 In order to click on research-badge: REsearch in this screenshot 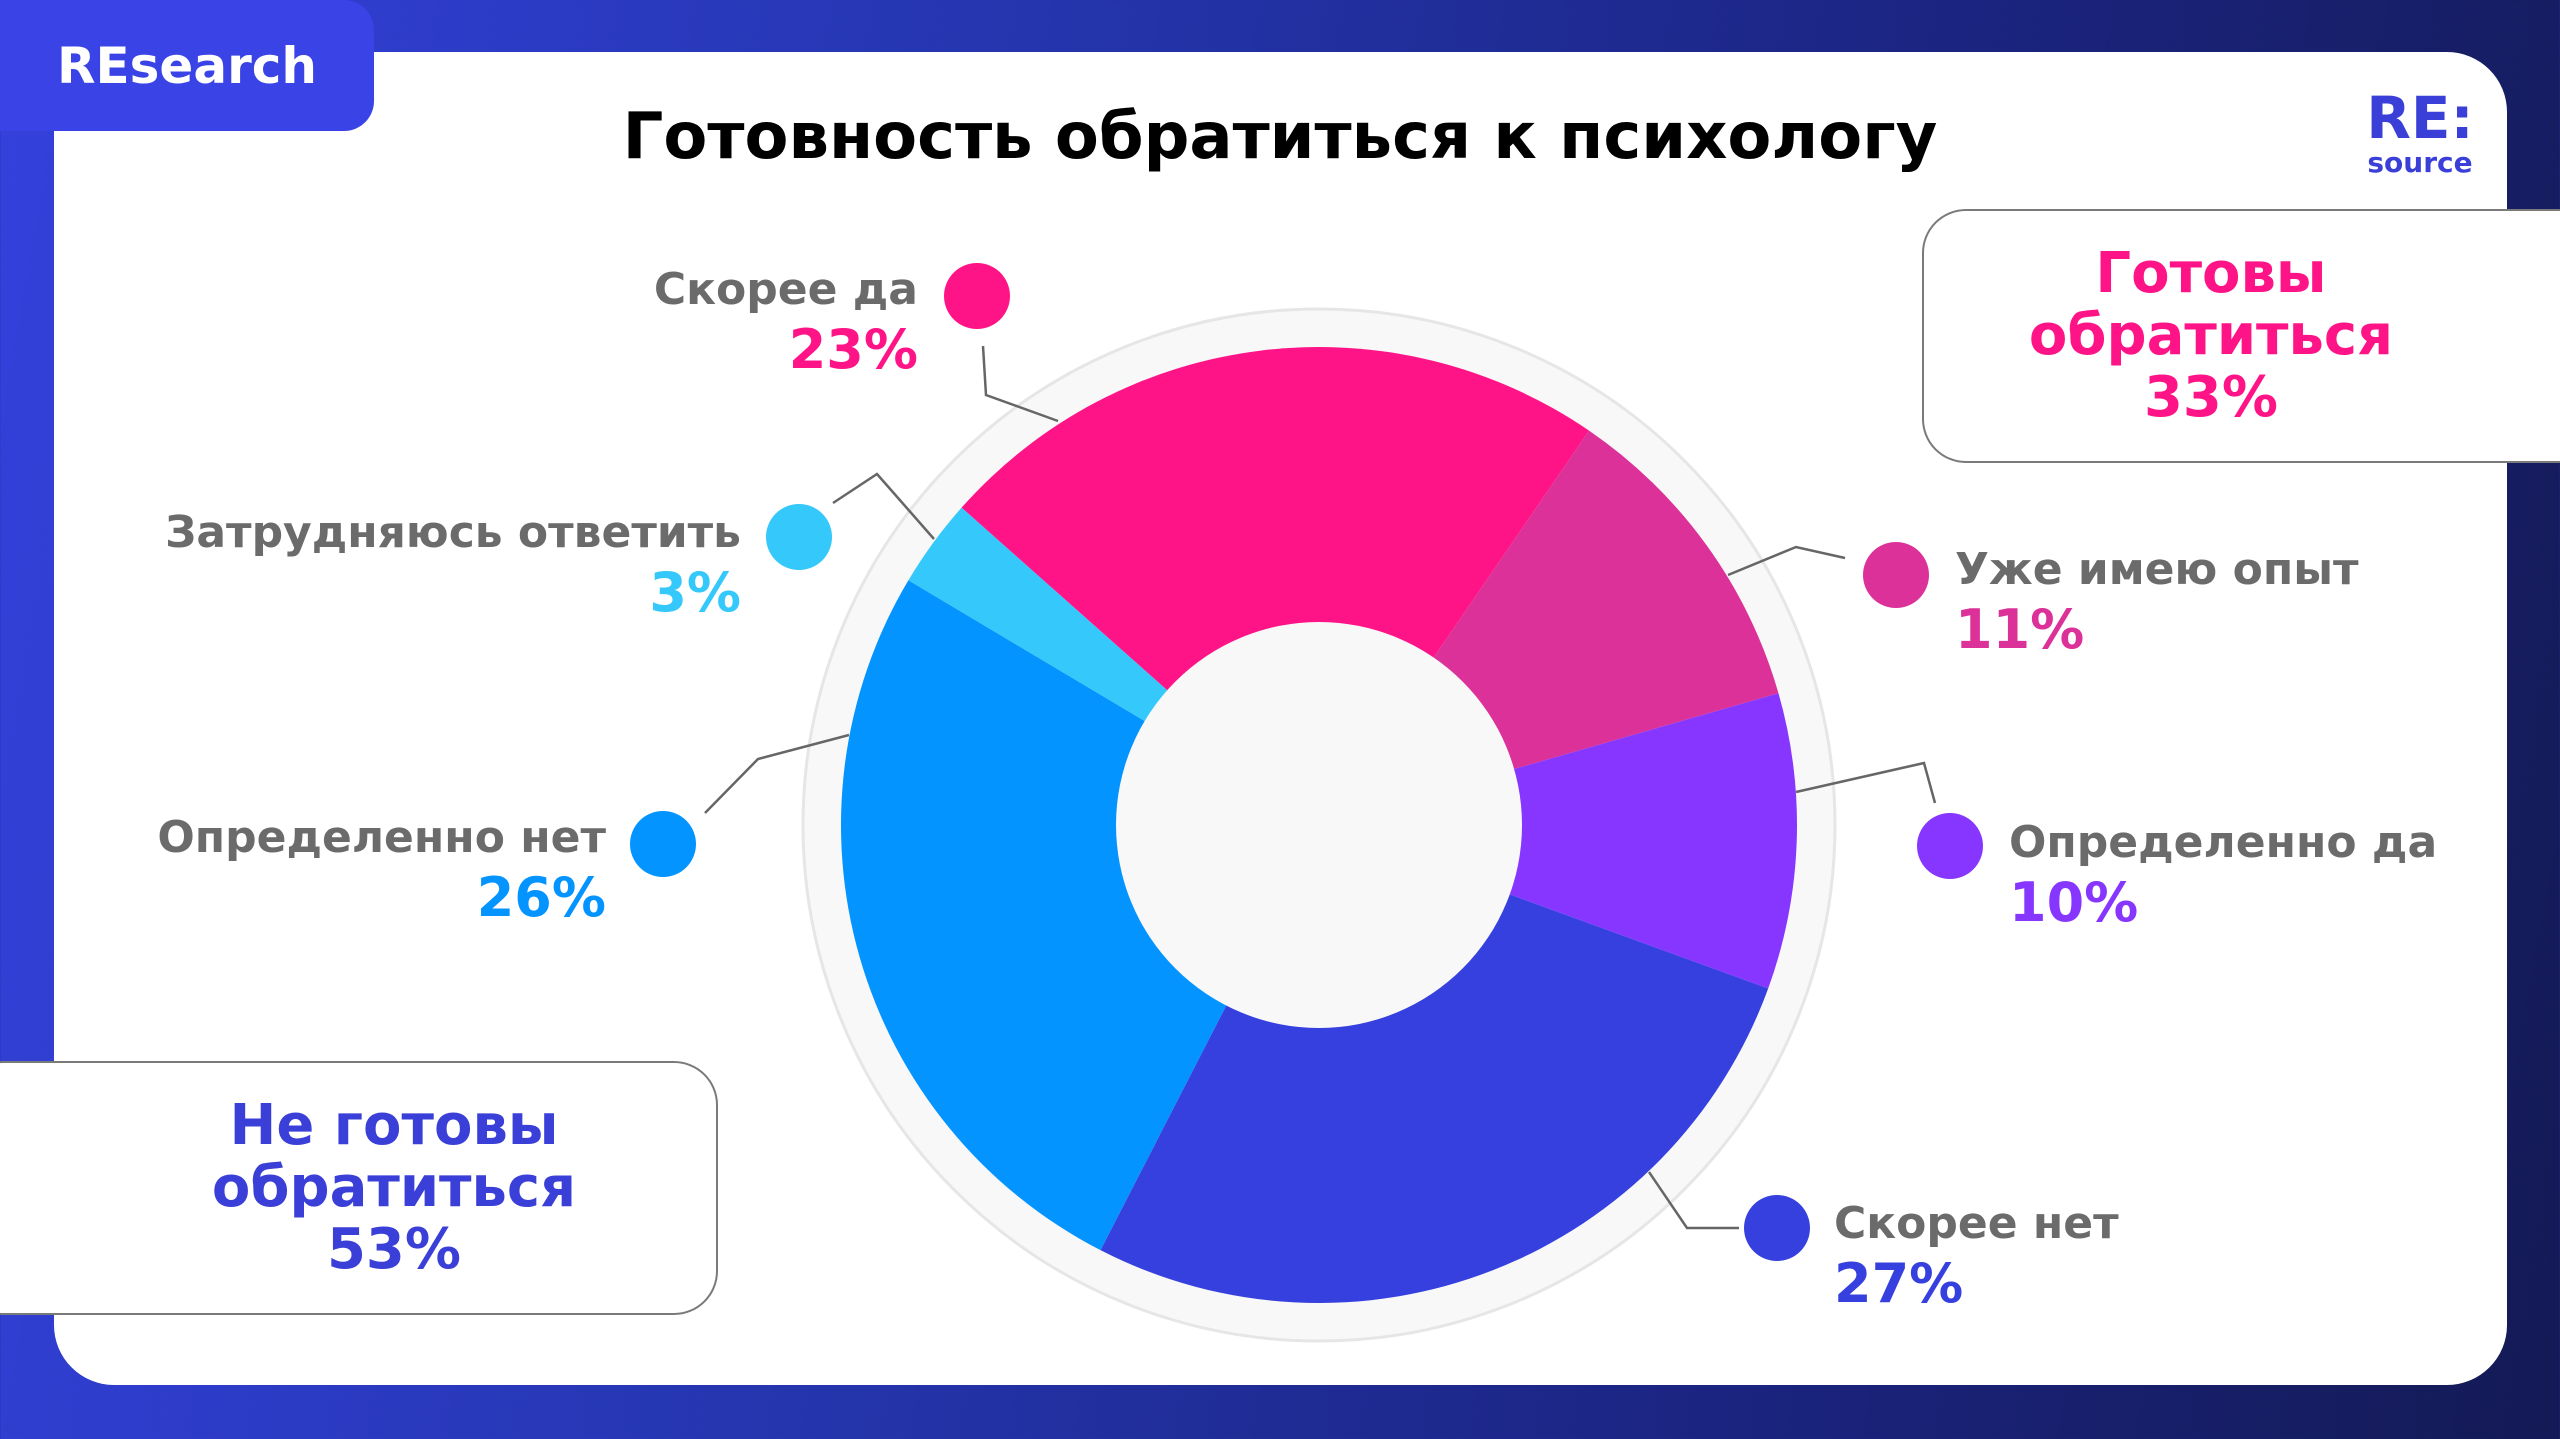, I will do `click(187, 65)`.